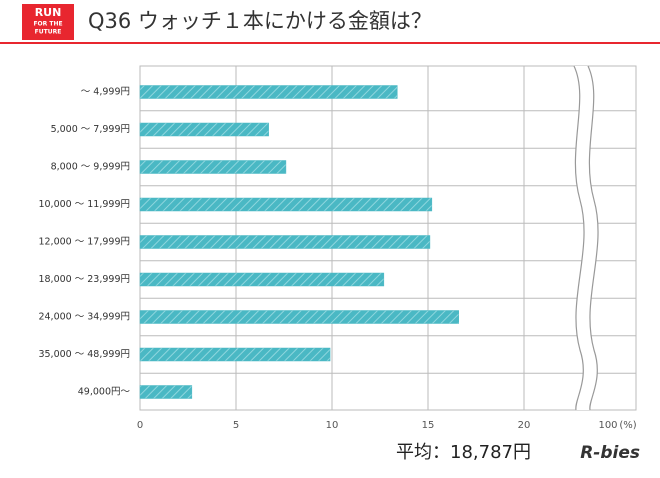 The height and width of the screenshot is (478, 660). Describe the element at coordinates (627, 425) in the screenshot. I see `x-unit: (%)` at that location.